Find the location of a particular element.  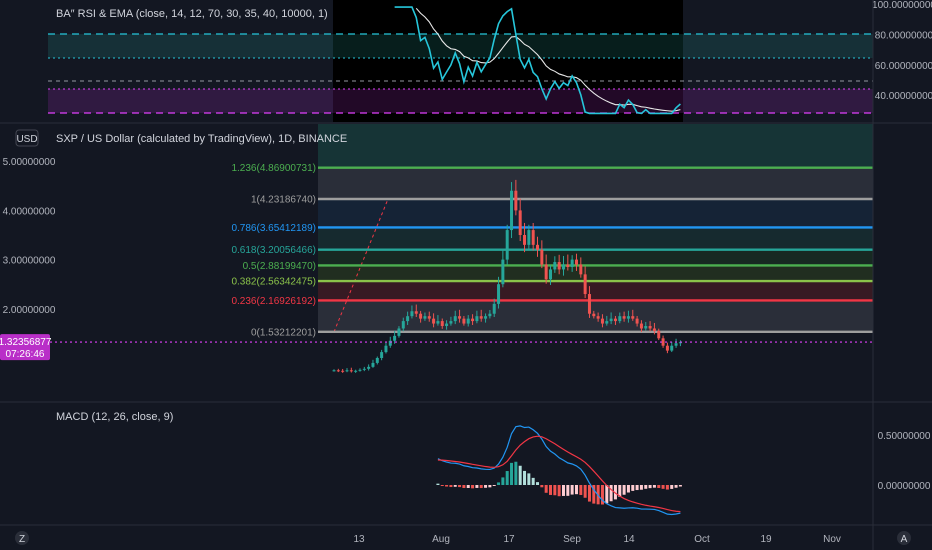

main-axis-tick-label: 2.00000000 is located at coordinates (29, 310).